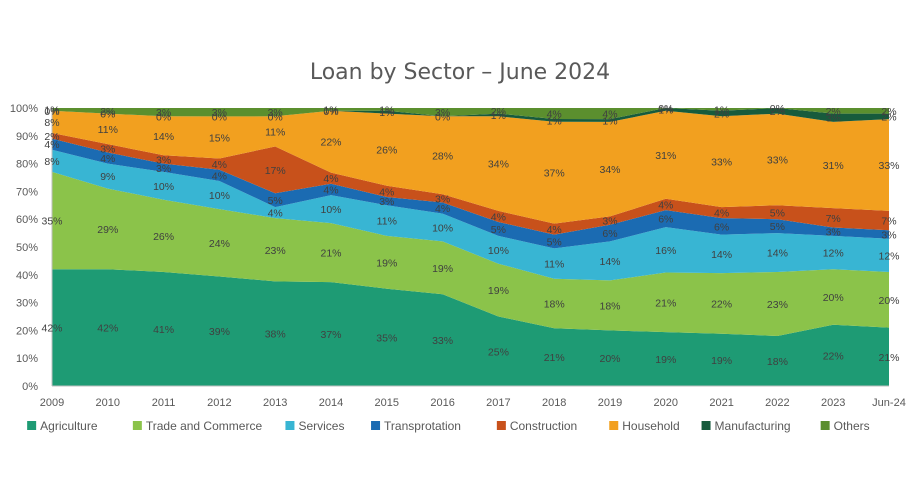 This screenshot has width=920, height=500. I want to click on data-label: 22%, so click(330, 143).